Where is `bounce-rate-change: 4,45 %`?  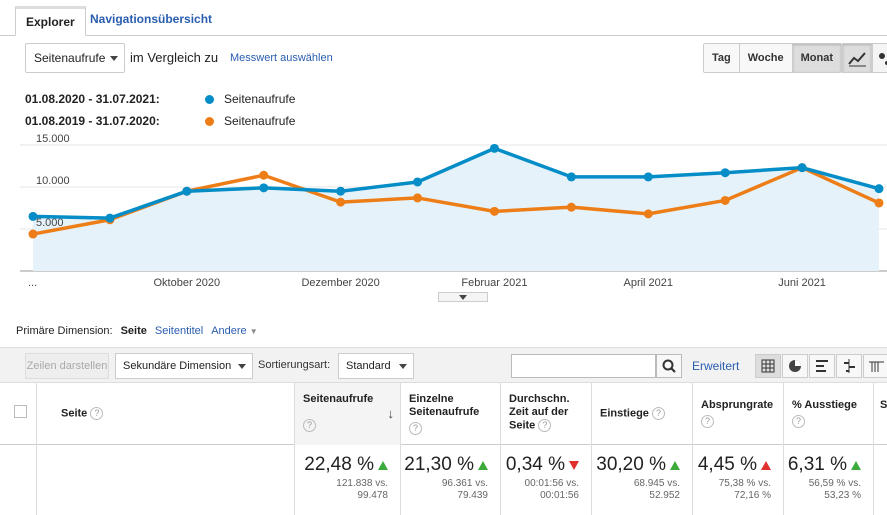 bounce-rate-change: 4,45 % is located at coordinates (727, 464).